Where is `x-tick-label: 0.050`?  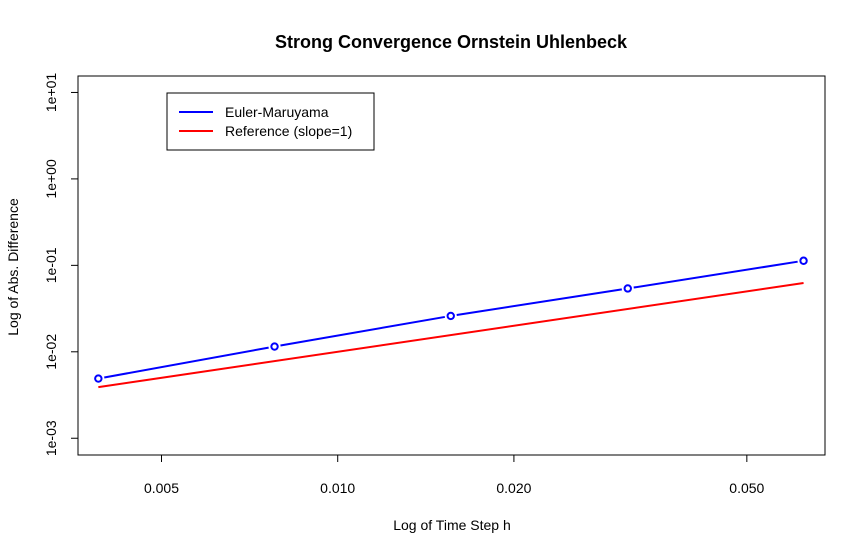 x-tick-label: 0.050 is located at coordinates (746, 488).